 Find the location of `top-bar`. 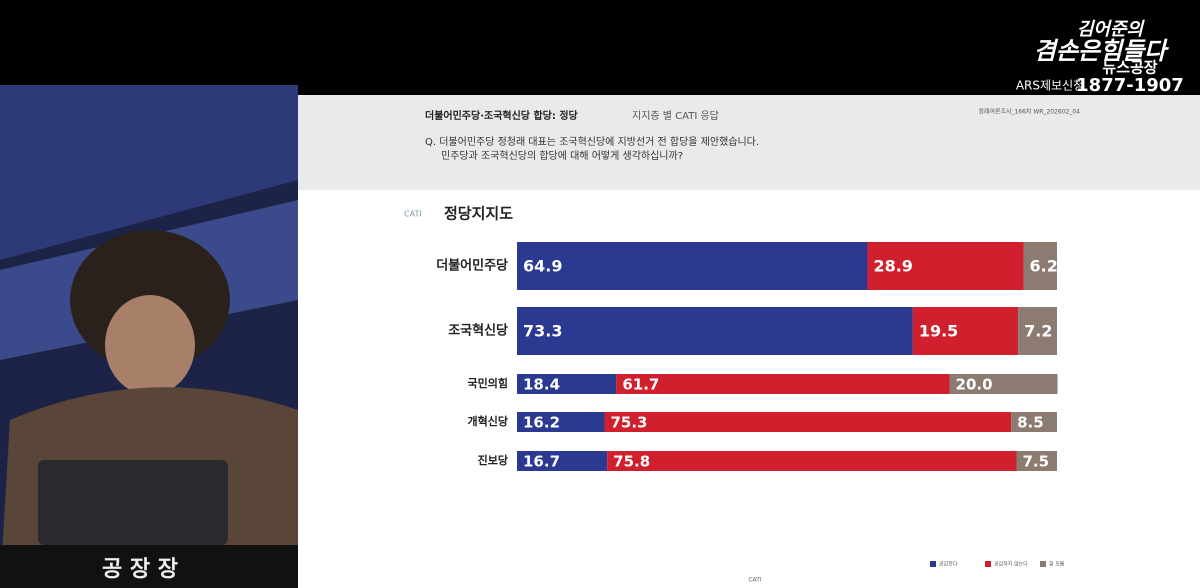

top-bar is located at coordinates (600, 42).